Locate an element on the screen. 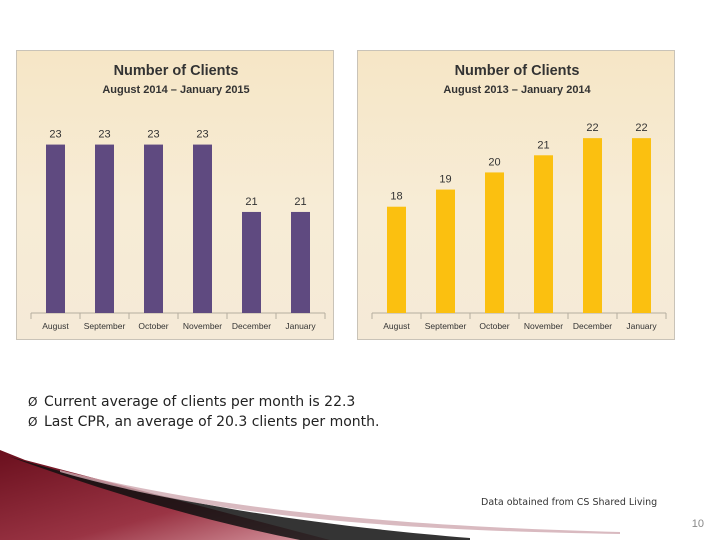  swoosh-stroke is located at coordinates (239, 498).